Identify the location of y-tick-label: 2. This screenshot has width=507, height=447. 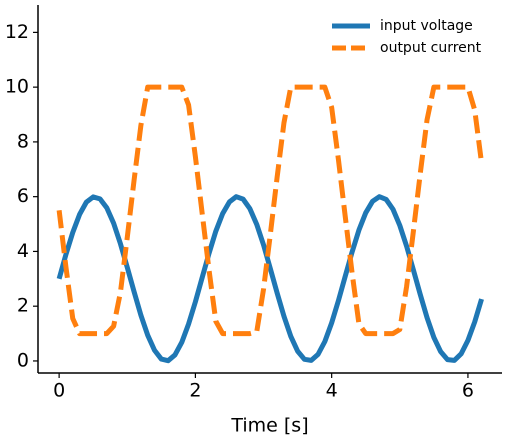
(23, 306).